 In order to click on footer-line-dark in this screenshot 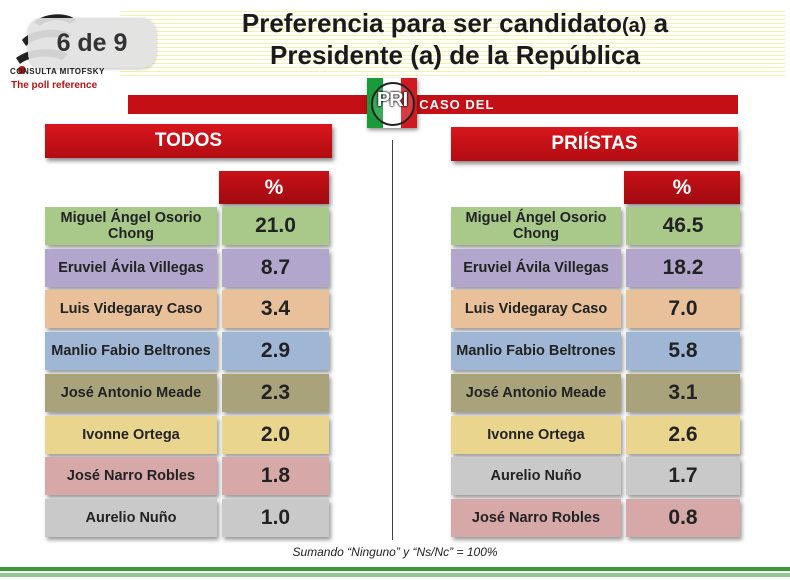, I will do `click(395, 569)`.